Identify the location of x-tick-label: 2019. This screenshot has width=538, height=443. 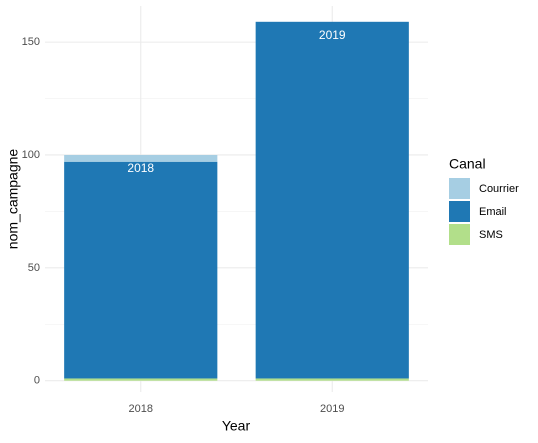
(332, 409).